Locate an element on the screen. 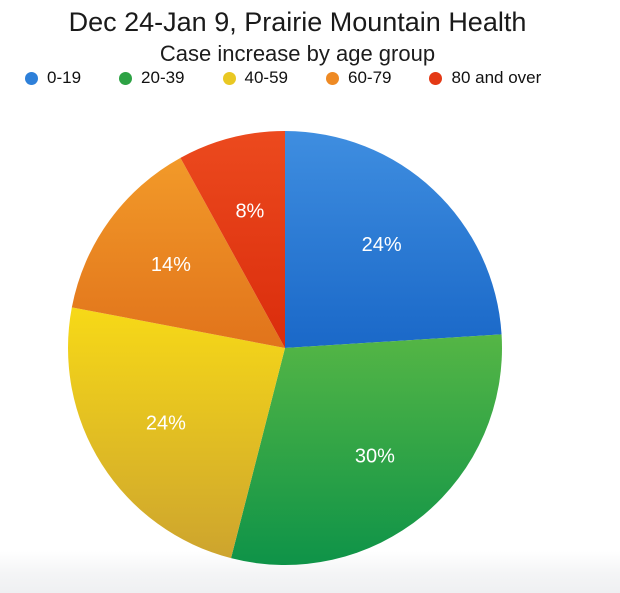  chart-subtitle: Case increase by age group is located at coordinates (297, 53).